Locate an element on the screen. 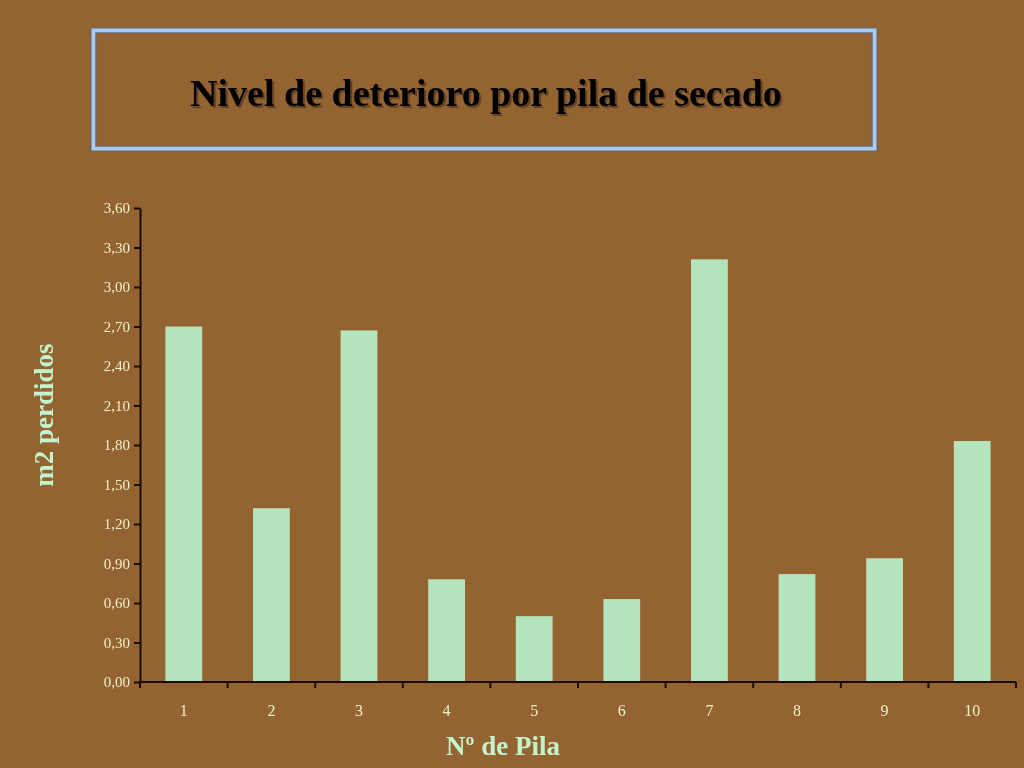 This screenshot has height=768, width=1024. y-tick-label: 3,30 is located at coordinates (116, 247).